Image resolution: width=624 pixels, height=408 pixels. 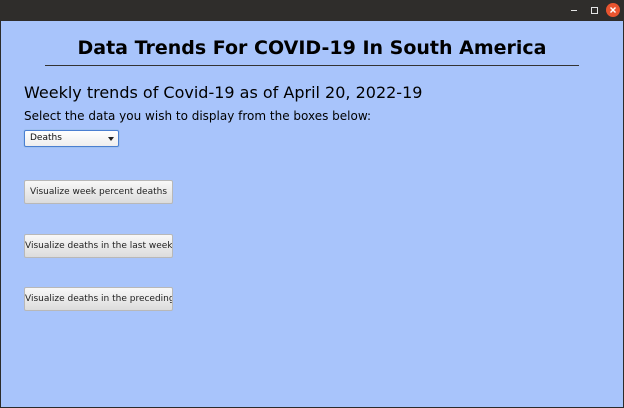 What do you see at coordinates (312, 65) in the screenshot?
I see `title-divider` at bounding box center [312, 65].